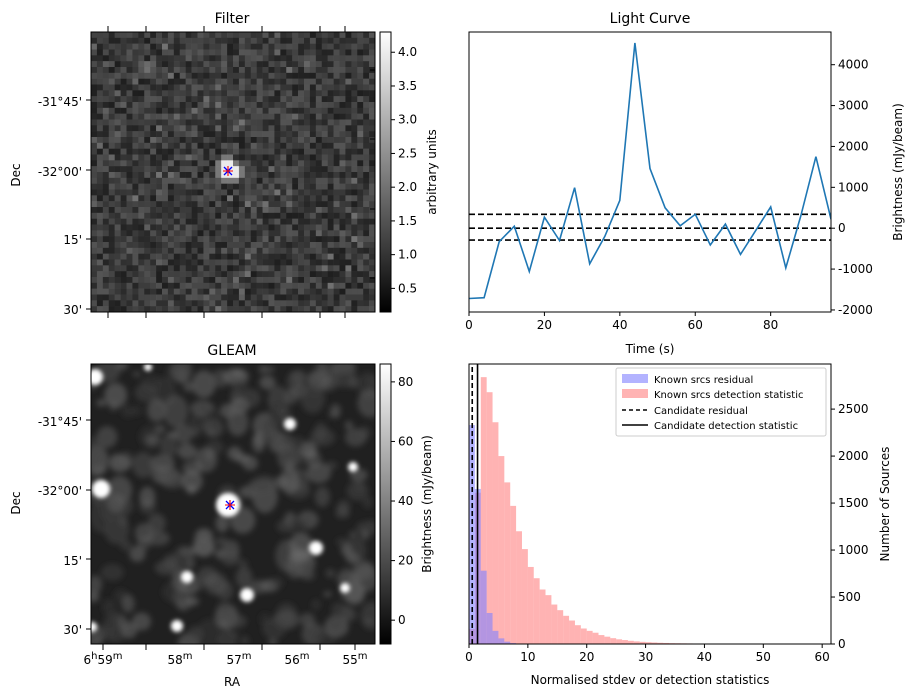  Describe the element at coordinates (544, 325) in the screenshot. I see `lightcurve-x-tick-label: 20` at that location.